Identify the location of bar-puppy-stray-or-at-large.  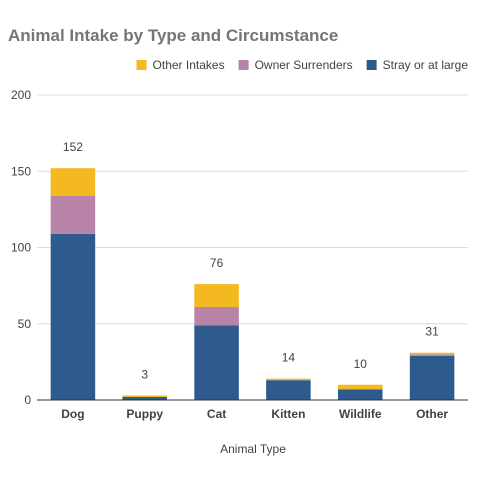
(145, 398).